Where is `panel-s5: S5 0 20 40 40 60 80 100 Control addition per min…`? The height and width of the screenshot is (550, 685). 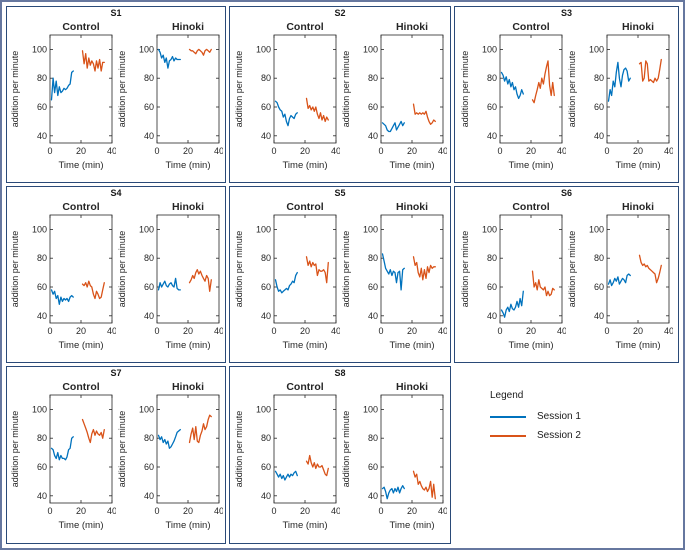 panel-s5: S5 0 20 40 40 60 80 100 Control addition per min… is located at coordinates (340, 274).